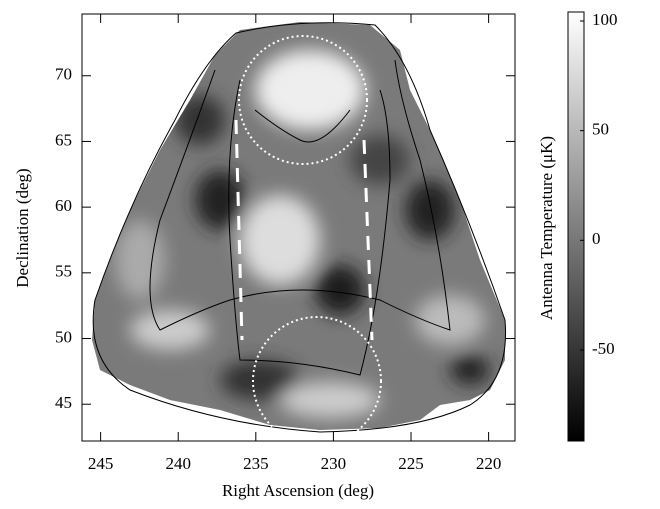  What do you see at coordinates (334, 463) in the screenshot?
I see `x-tick-label: 230` at bounding box center [334, 463].